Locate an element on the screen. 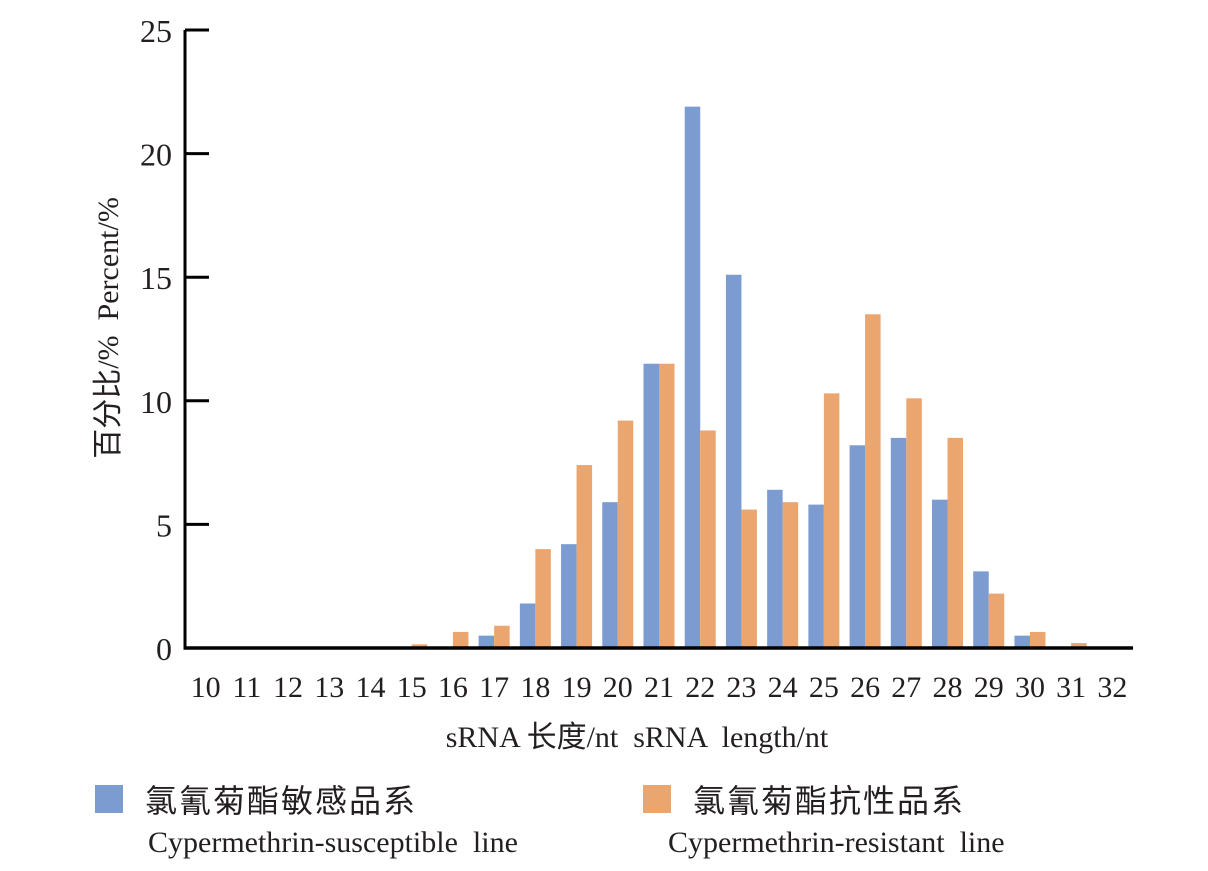 This screenshot has height=871, width=1208. x-tick-label-22: 22 is located at coordinates (700, 687).